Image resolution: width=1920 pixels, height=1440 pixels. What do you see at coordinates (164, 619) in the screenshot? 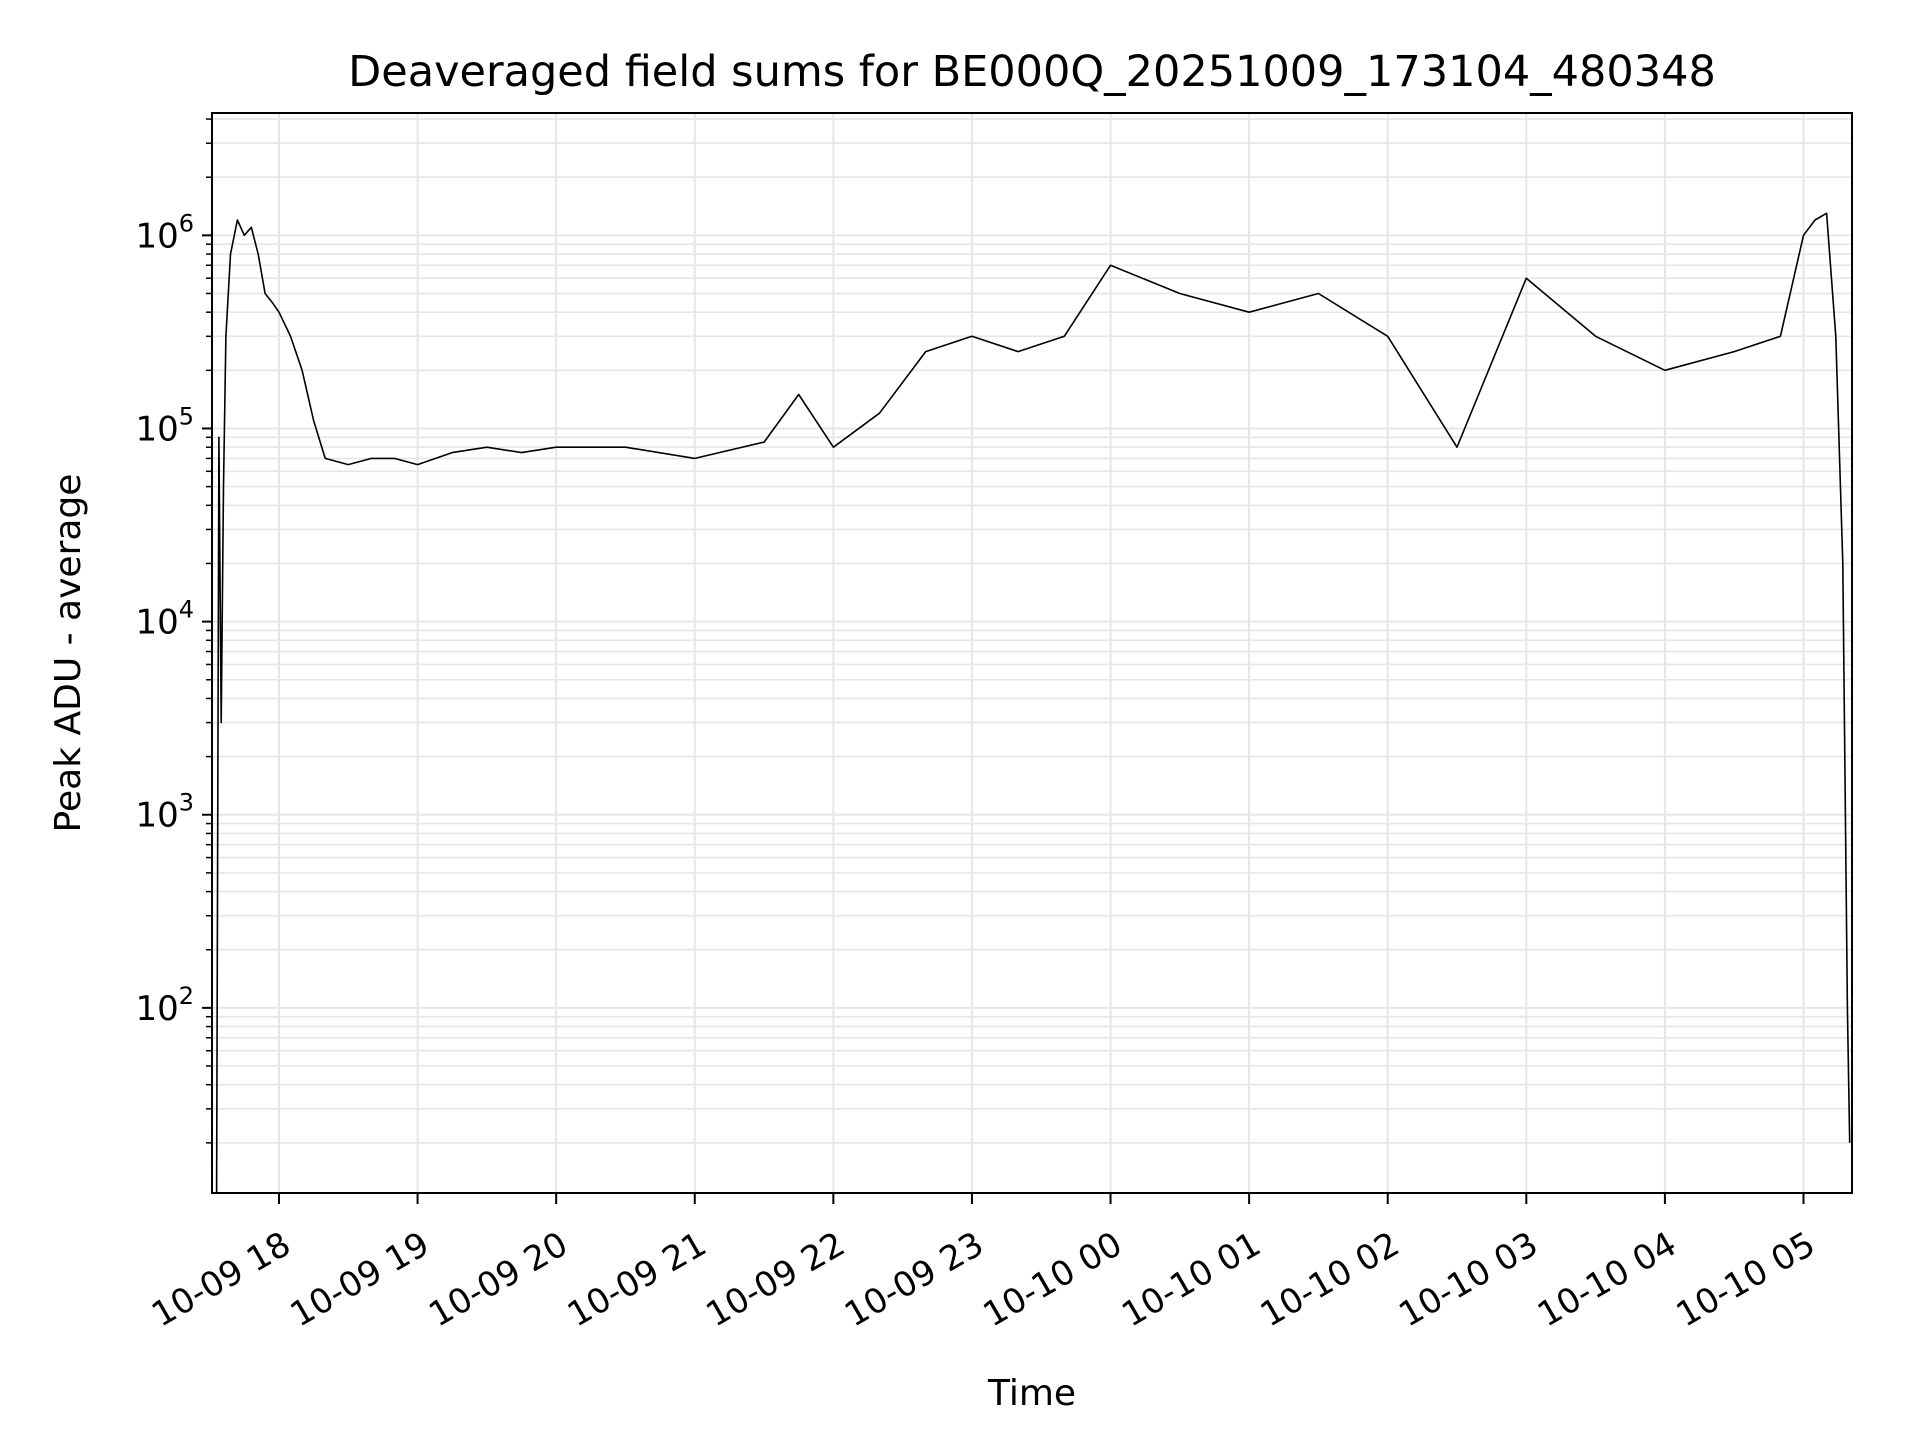
I see `y-tick-label: 10⁴` at bounding box center [164, 619].